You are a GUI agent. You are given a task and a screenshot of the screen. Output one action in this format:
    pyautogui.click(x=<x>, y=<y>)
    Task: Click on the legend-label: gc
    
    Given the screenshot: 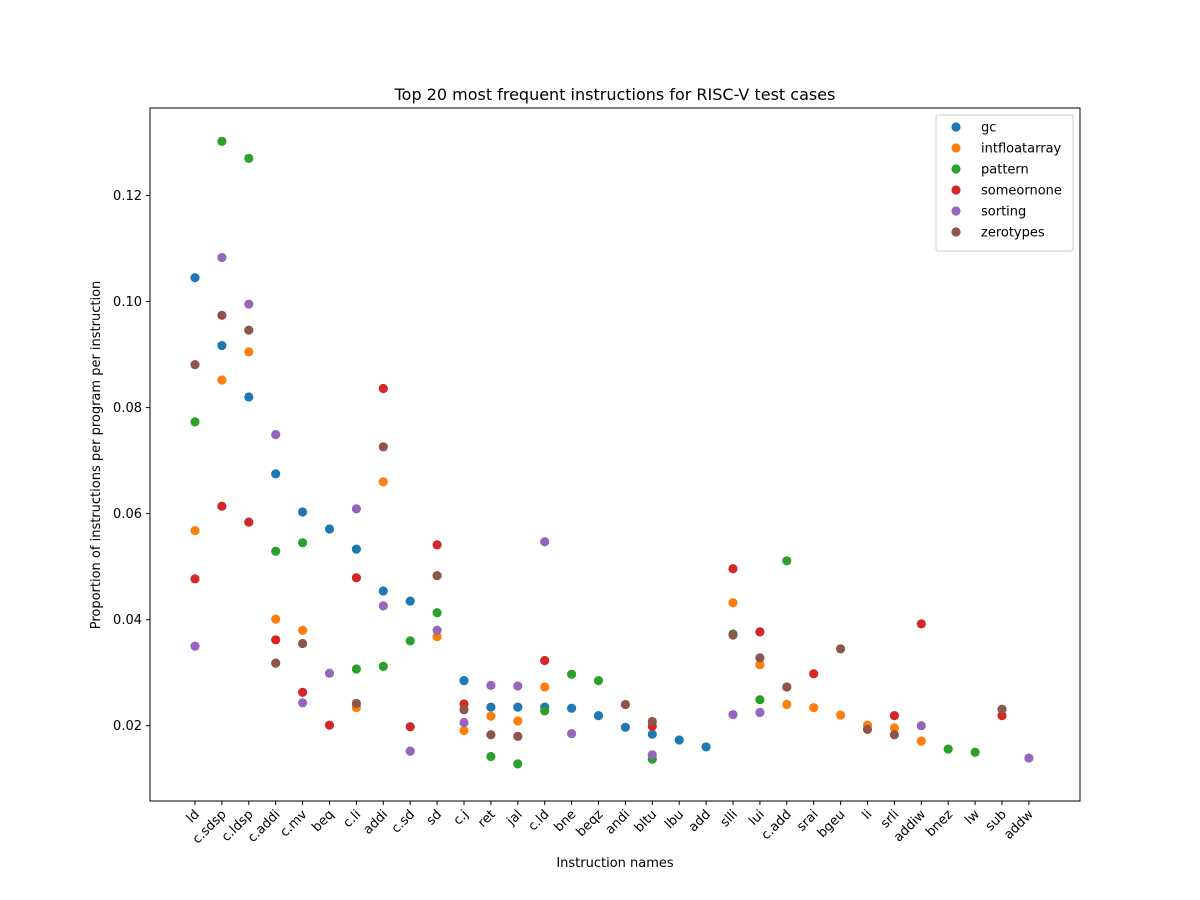 What is the action you would take?
    pyautogui.click(x=988, y=128)
    